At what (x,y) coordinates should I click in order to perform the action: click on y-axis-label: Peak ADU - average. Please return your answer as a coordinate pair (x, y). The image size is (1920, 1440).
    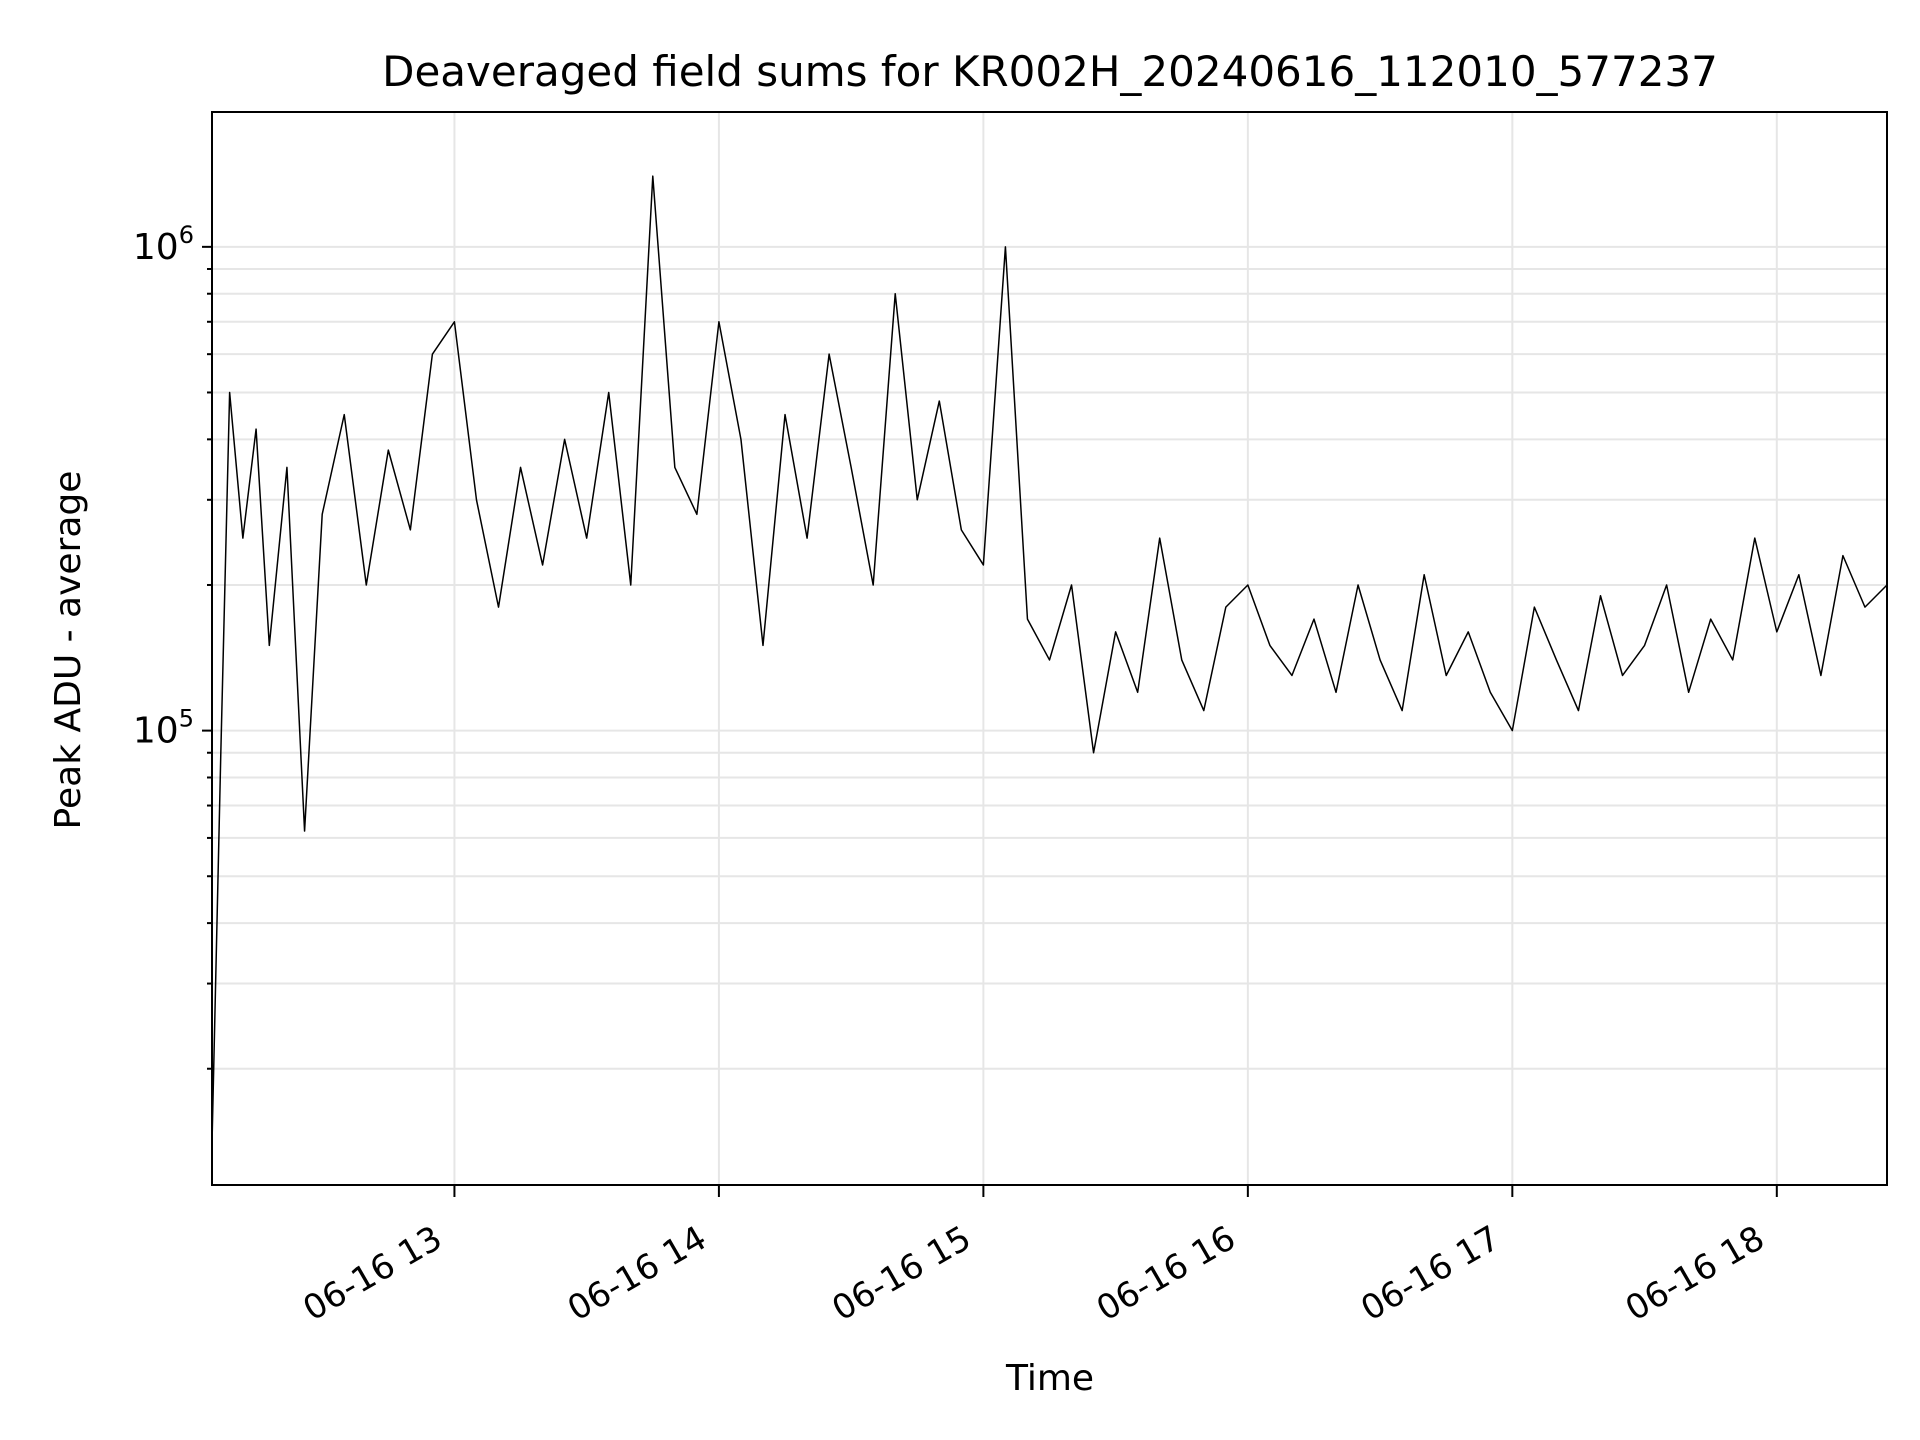
    Looking at the image, I should click on (68, 650).